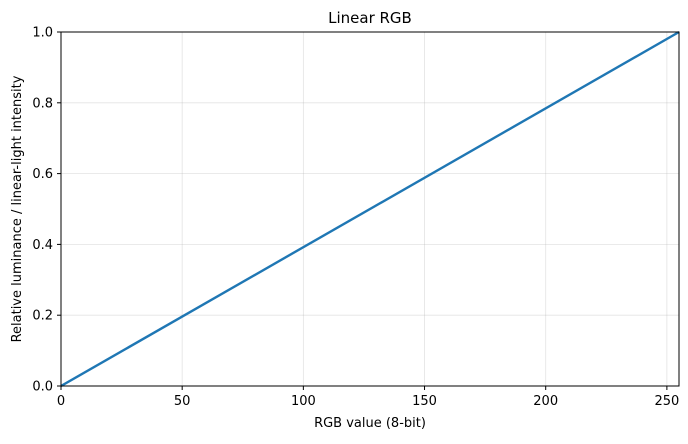 The image size is (688, 444). What do you see at coordinates (666, 401) in the screenshot?
I see `x-tick-label: 250` at bounding box center [666, 401].